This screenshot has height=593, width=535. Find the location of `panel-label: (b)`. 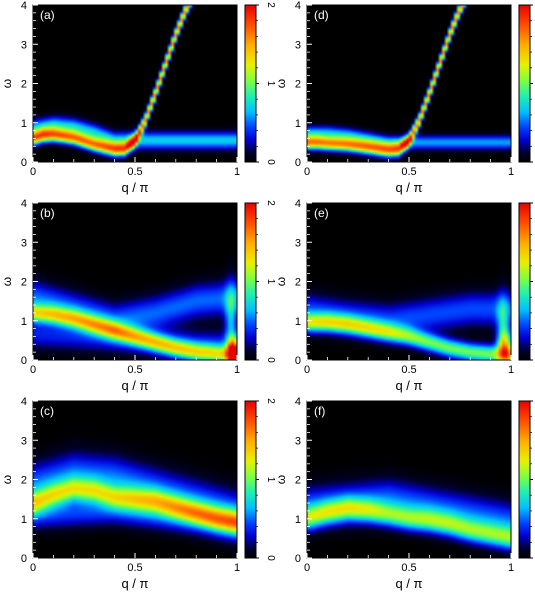

panel-label: (b) is located at coordinates (47, 213).